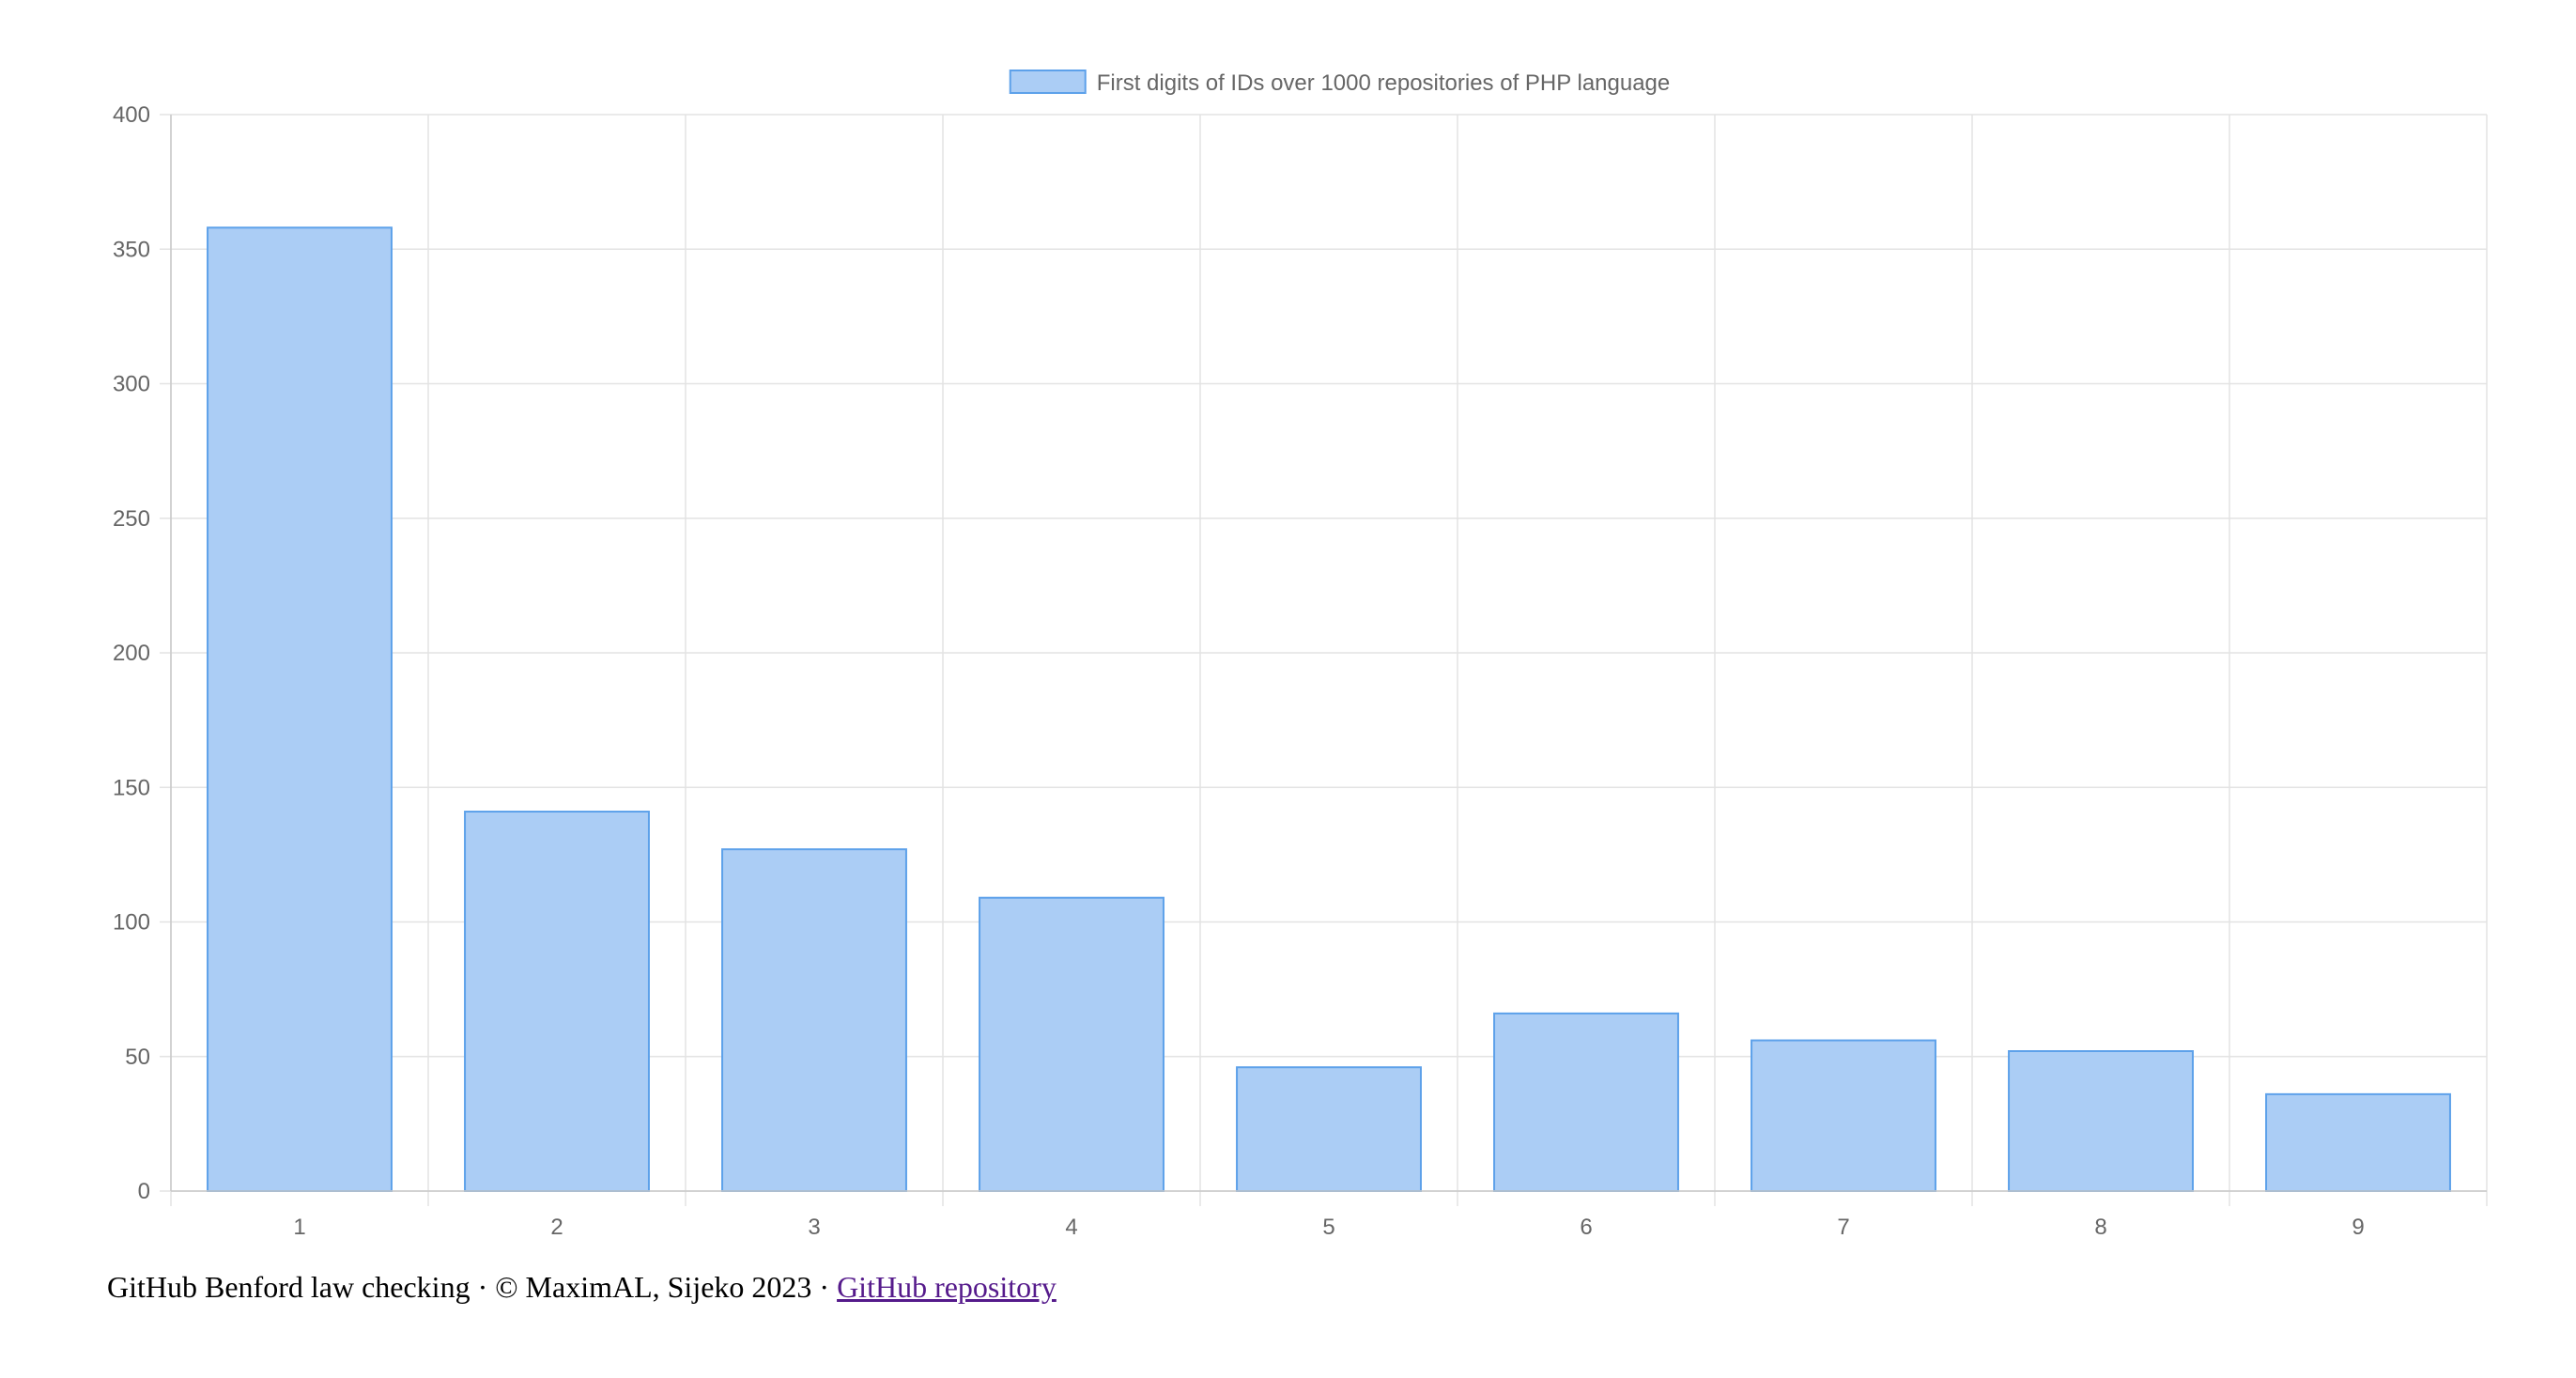  Describe the element at coordinates (1328, 1227) in the screenshot. I see `x-tick-label: 5` at that location.